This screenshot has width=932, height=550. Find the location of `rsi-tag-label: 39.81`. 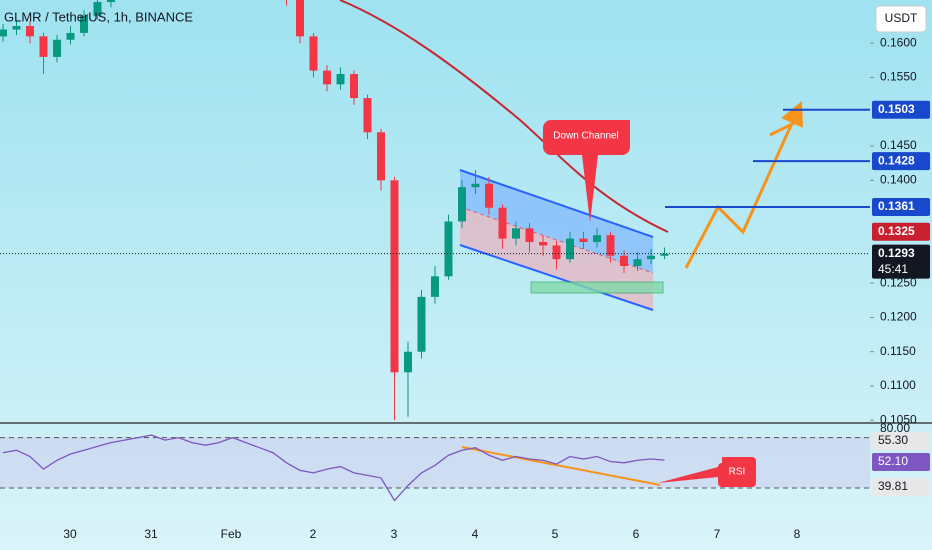

rsi-tag-label: 39.81 is located at coordinates (893, 486).